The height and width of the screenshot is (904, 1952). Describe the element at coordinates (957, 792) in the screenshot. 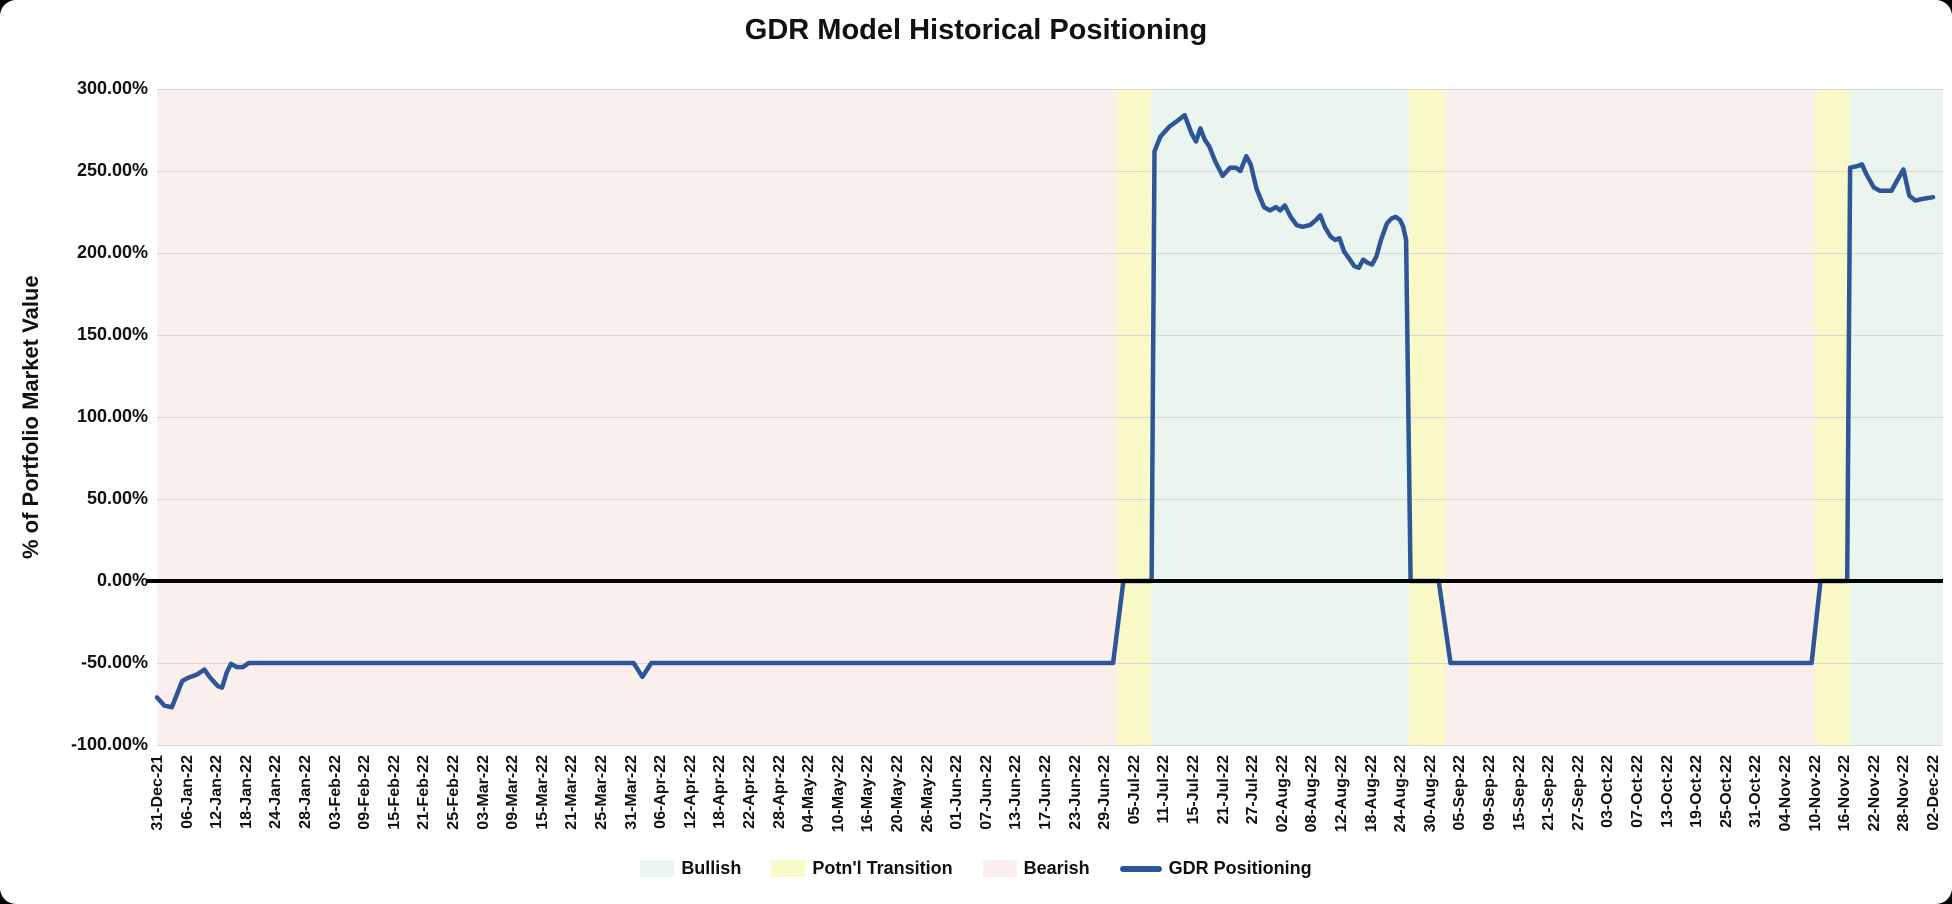

I see `x-tick-label: 01-Jun-22` at that location.